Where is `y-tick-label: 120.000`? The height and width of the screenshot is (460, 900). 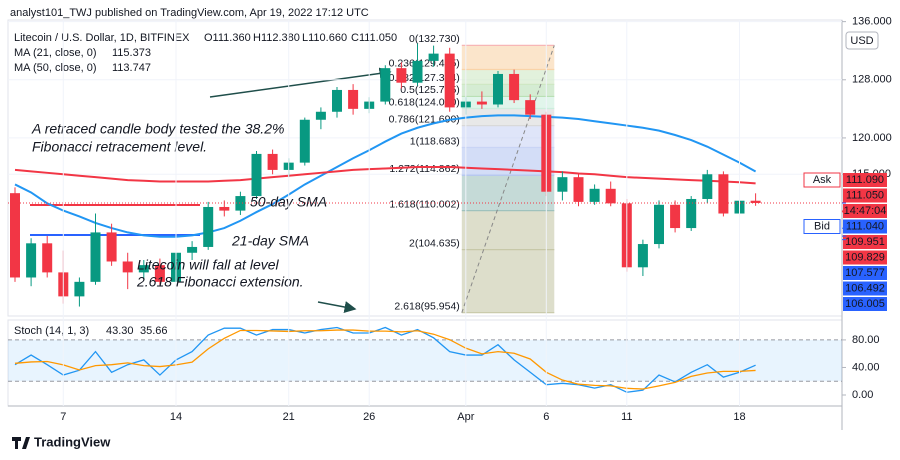
y-tick-label: 120.000 is located at coordinates (872, 138).